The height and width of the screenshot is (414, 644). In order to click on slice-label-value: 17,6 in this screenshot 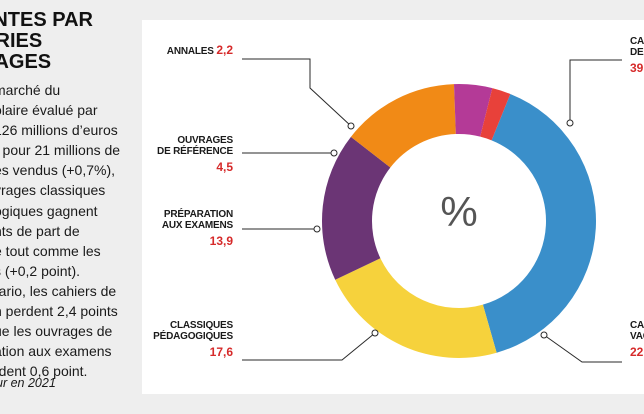, I will do `click(222, 352)`.